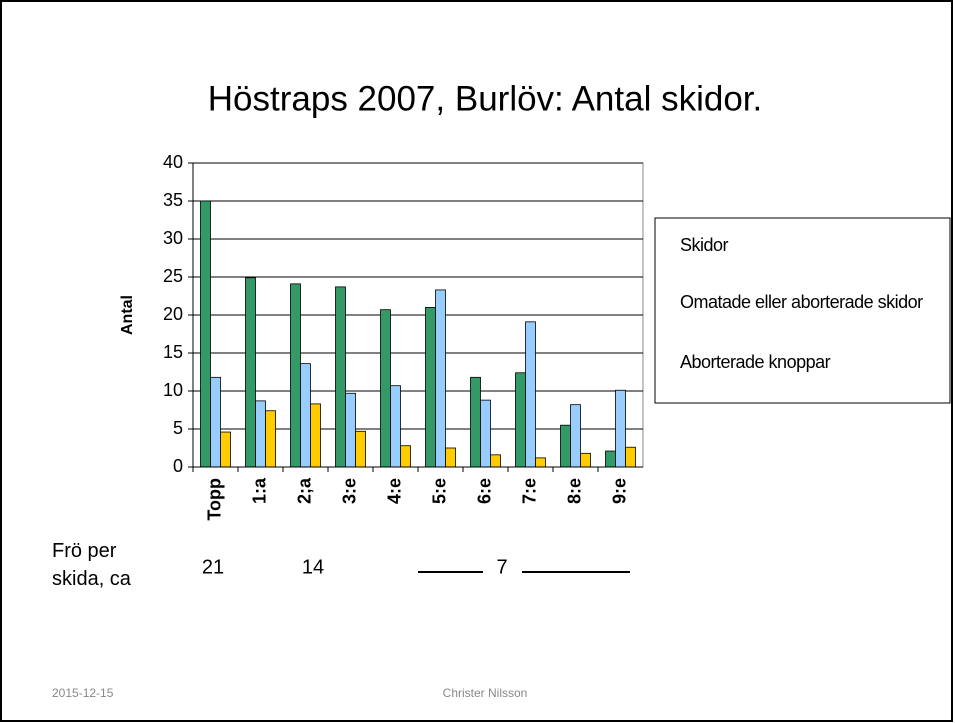 This screenshot has height=723, width=955. What do you see at coordinates (127, 315) in the screenshot?
I see `y-axis-label: Antal` at bounding box center [127, 315].